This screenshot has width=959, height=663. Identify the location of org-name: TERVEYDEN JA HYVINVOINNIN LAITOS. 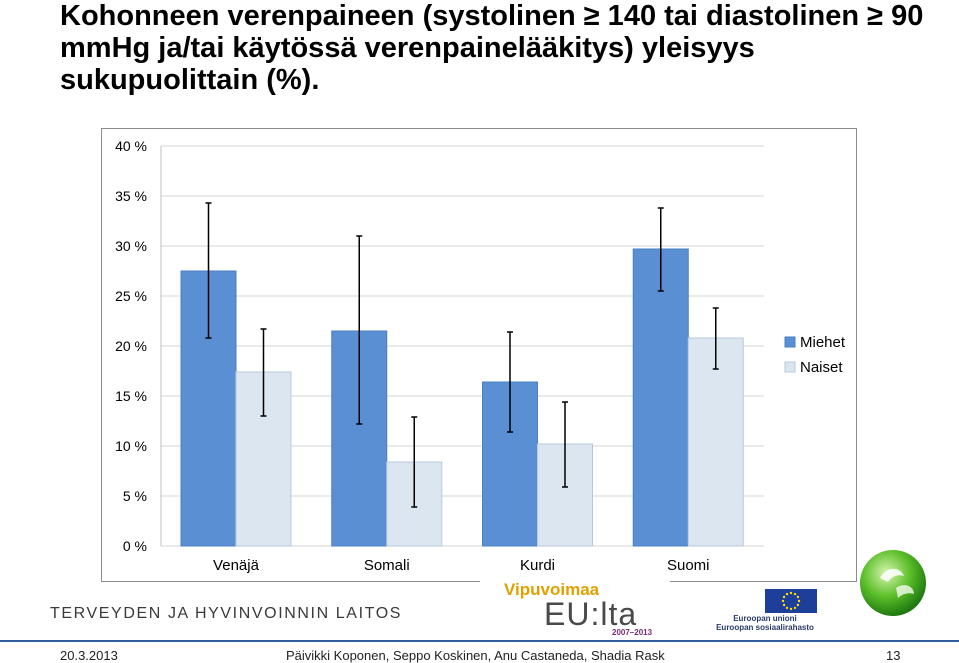
(226, 613).